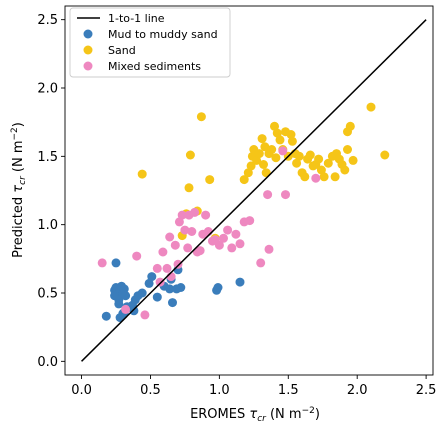 This screenshot has width=437, height=431. Describe the element at coordinates (47, 294) in the screenshot. I see `y-tick-label-1: 0.5` at that location.